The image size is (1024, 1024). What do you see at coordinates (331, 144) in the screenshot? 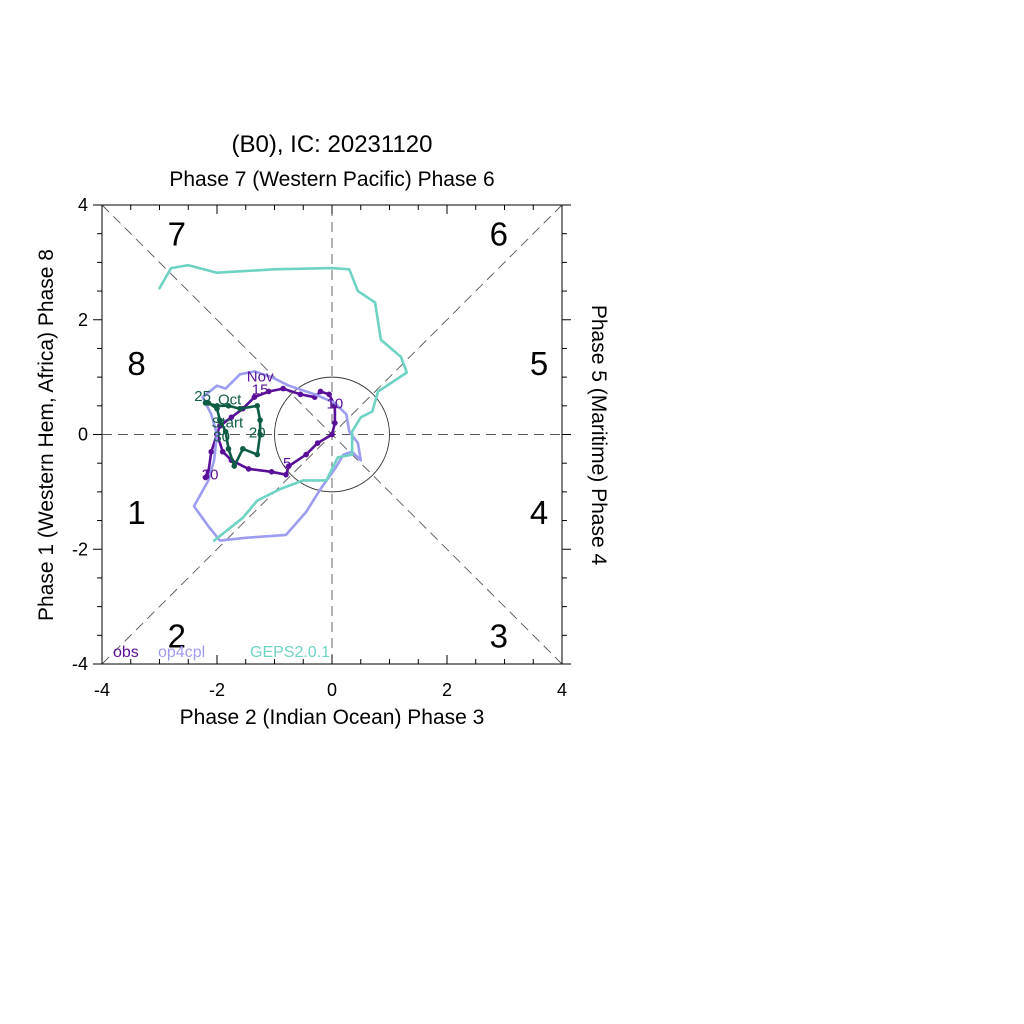
I see `chart-title: (B0), IC: 20231120` at bounding box center [331, 144].